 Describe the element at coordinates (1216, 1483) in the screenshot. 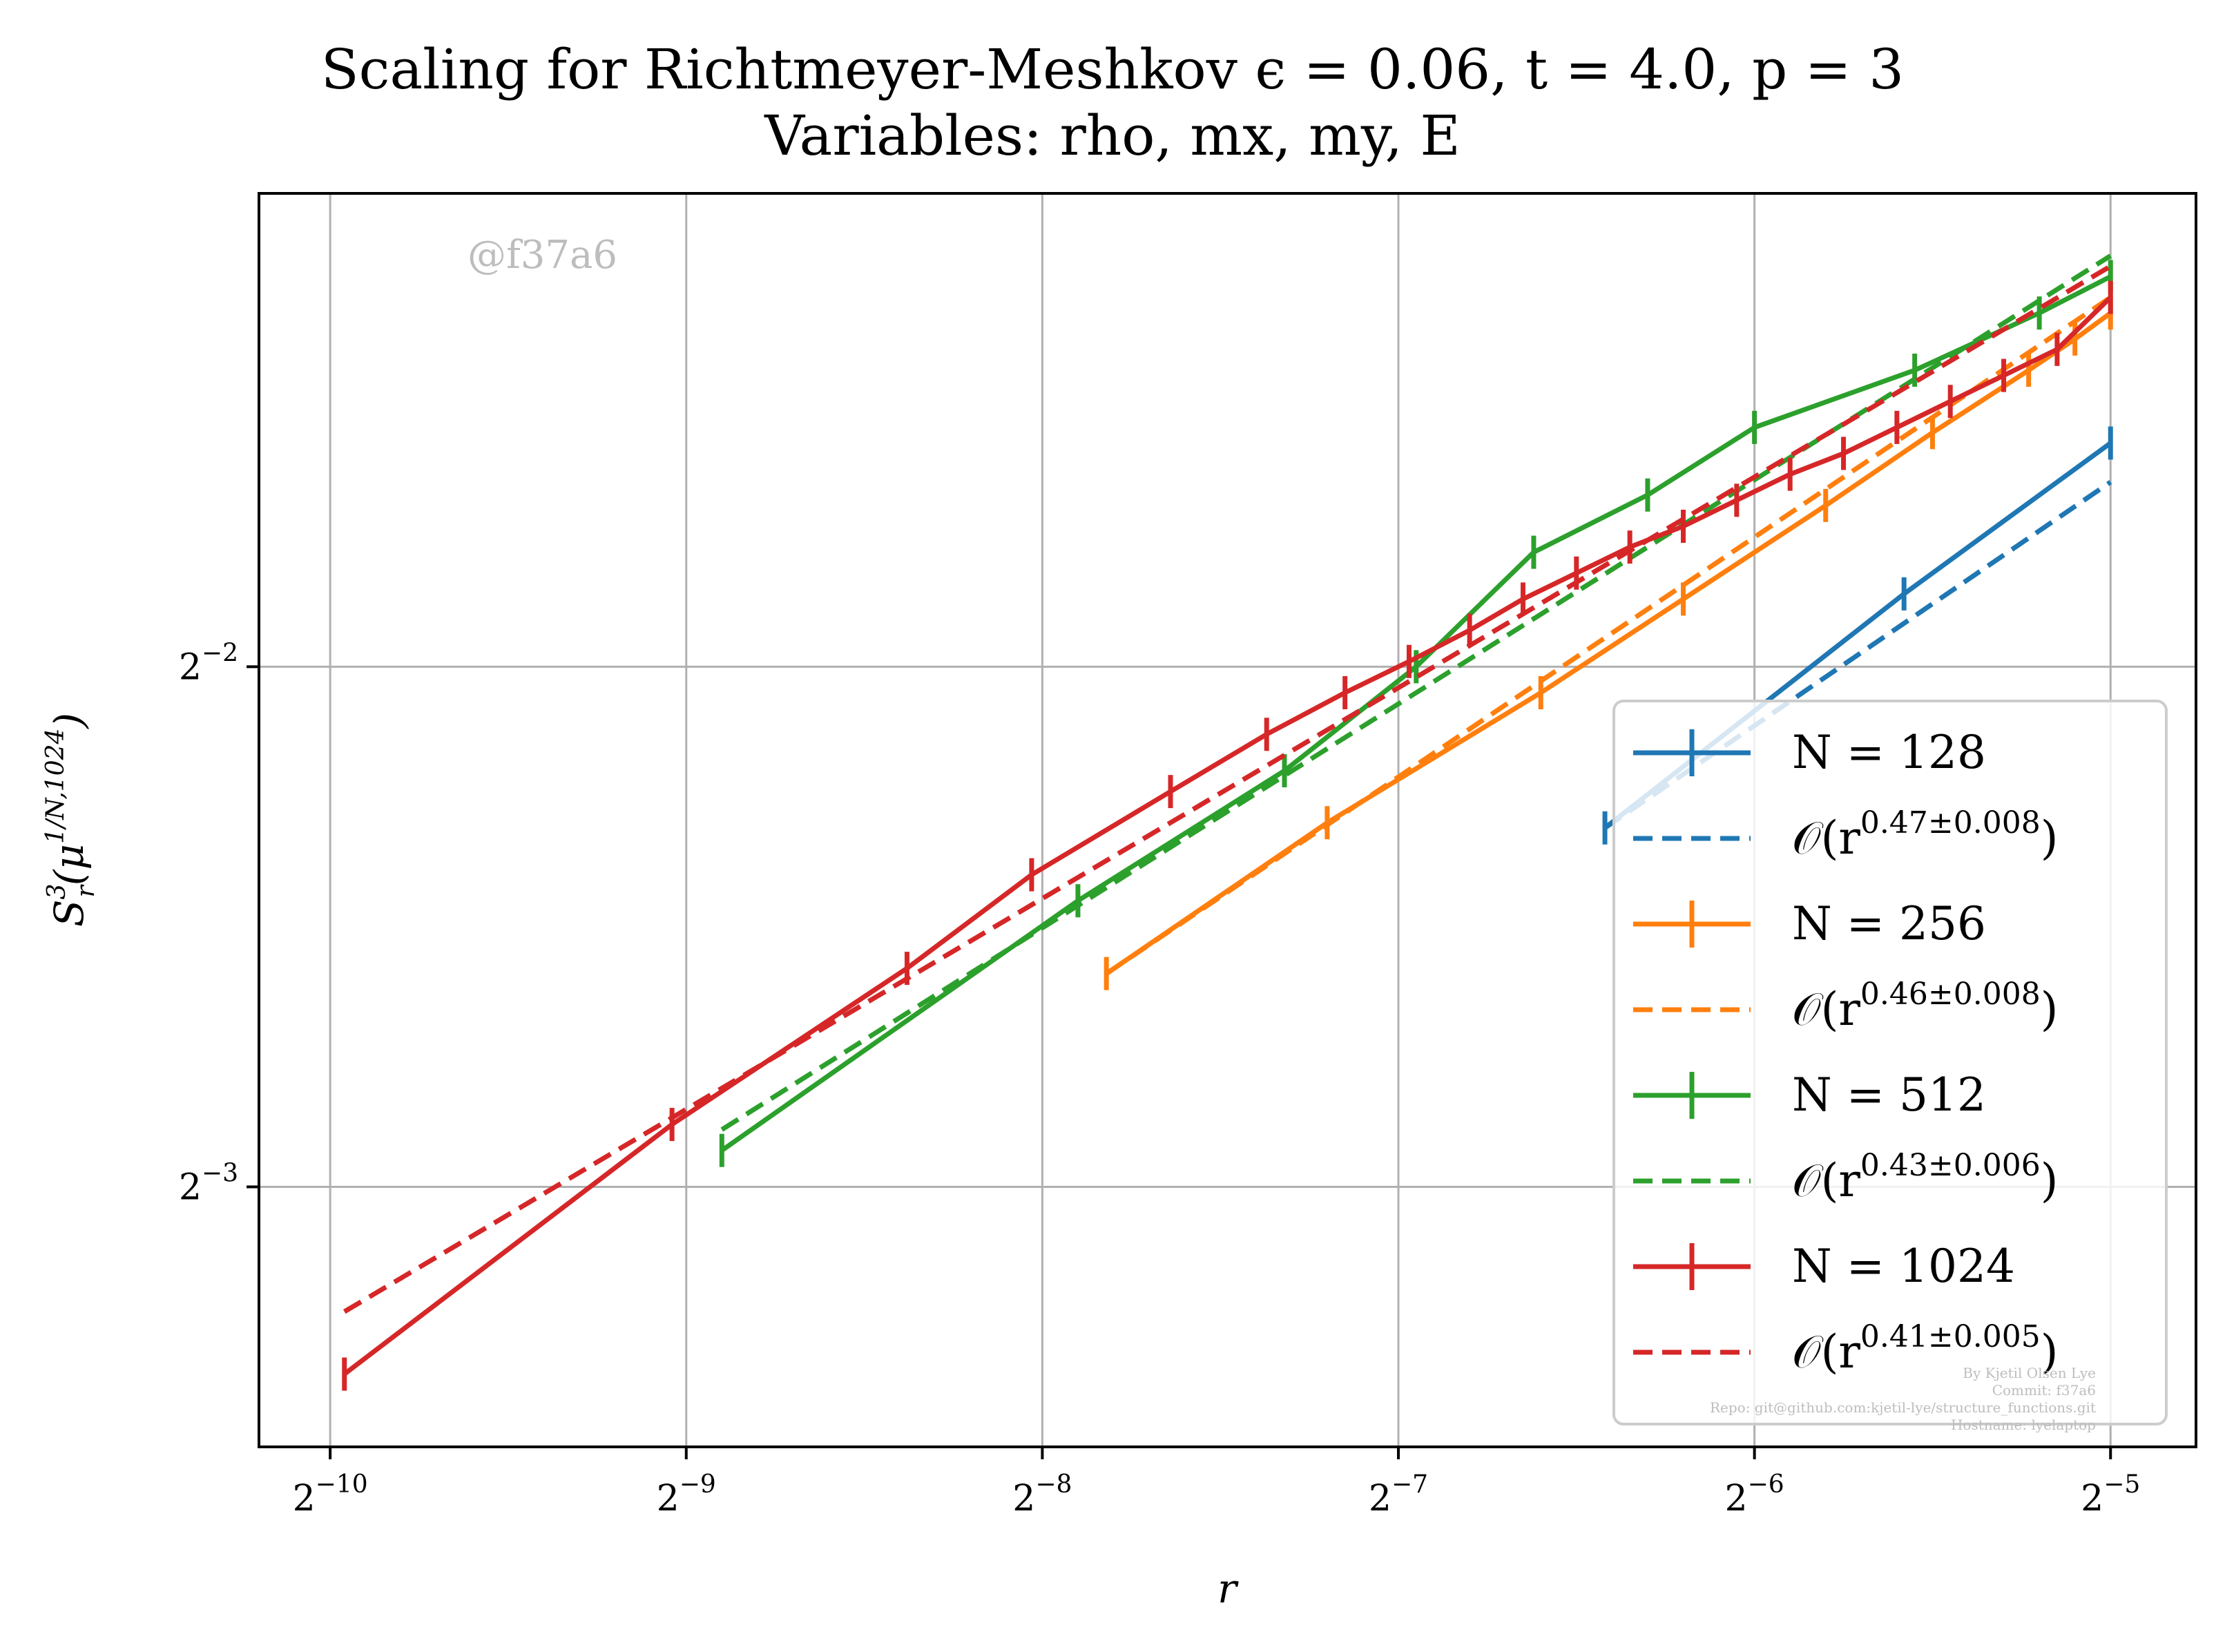

I see `x-axis-ticks: 2−10 2−9 2−8 2−7 2−6 2−5` at that location.